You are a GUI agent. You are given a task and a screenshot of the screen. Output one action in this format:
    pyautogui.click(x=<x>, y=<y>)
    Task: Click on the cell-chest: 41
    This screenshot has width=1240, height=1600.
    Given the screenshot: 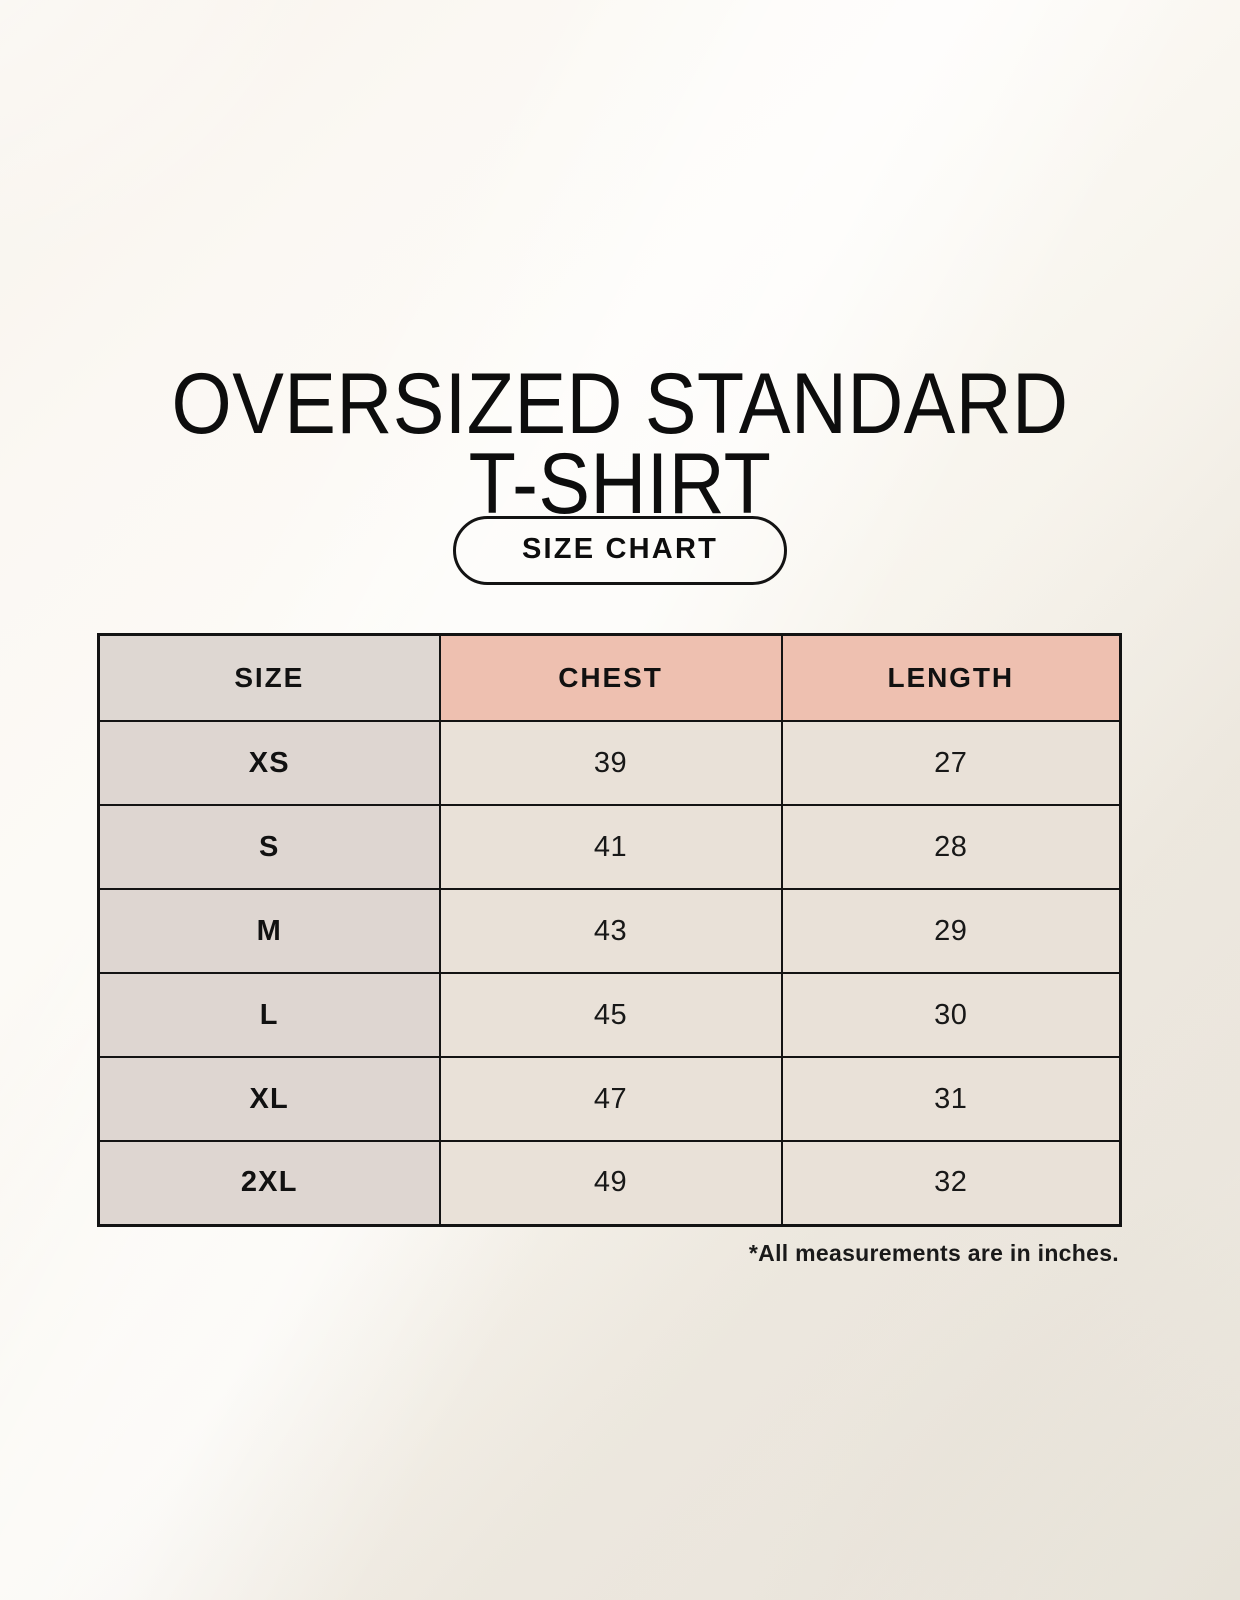 What is the action you would take?
    pyautogui.click(x=610, y=847)
    